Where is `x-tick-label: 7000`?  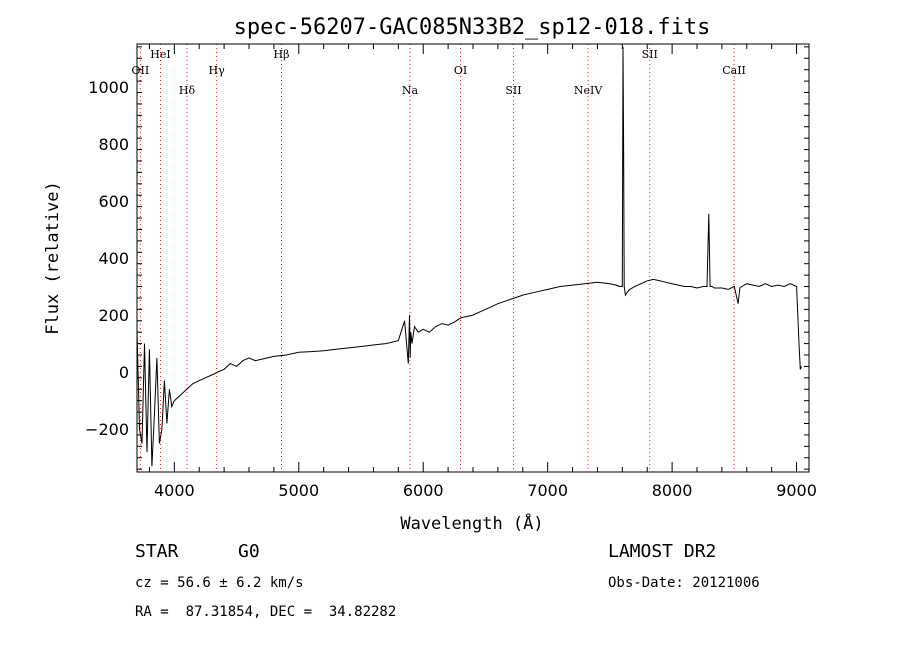 x-tick-label: 7000 is located at coordinates (547, 490).